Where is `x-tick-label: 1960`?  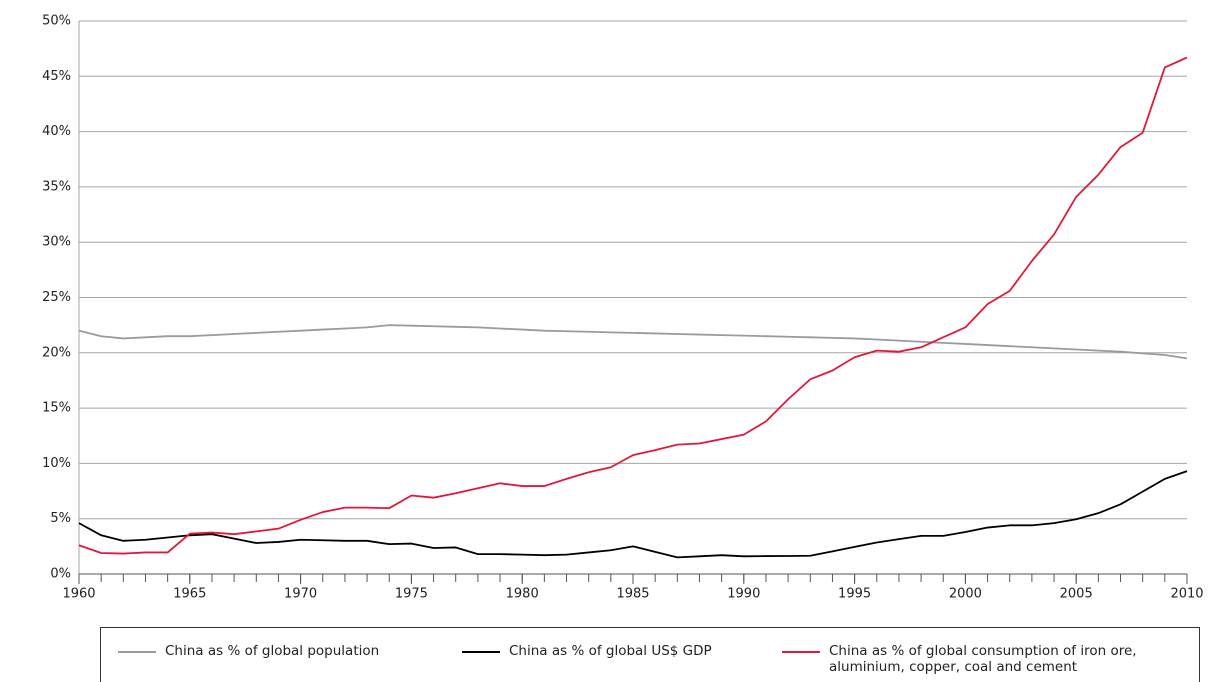 x-tick-label: 1960 is located at coordinates (78, 594).